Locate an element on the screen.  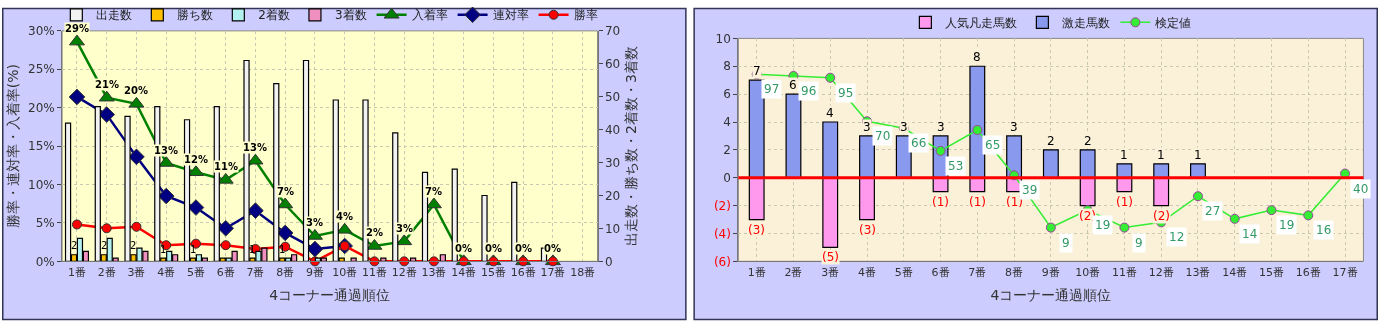
x-tick-label: 7番 is located at coordinates (977, 272).